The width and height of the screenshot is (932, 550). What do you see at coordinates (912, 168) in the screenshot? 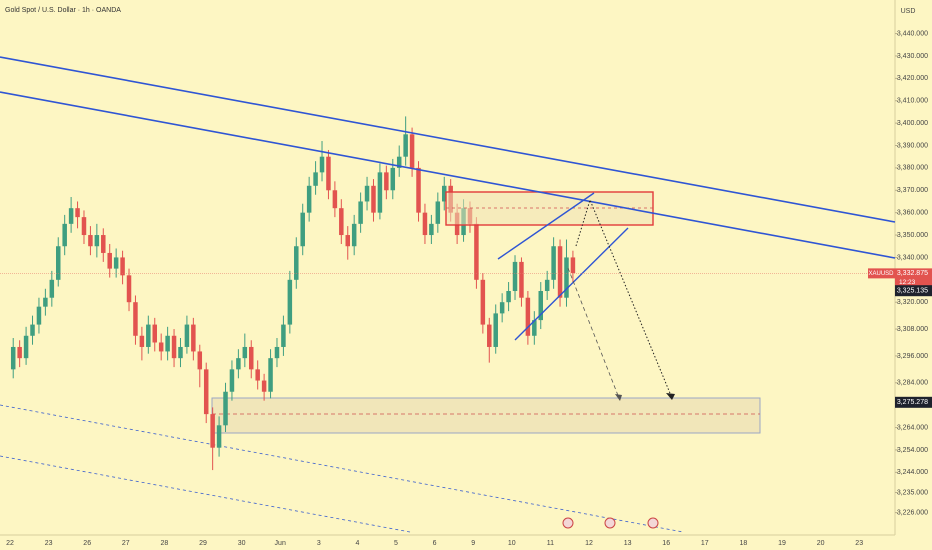
I see `y-tick-label: 3,380.000` at bounding box center [912, 168].